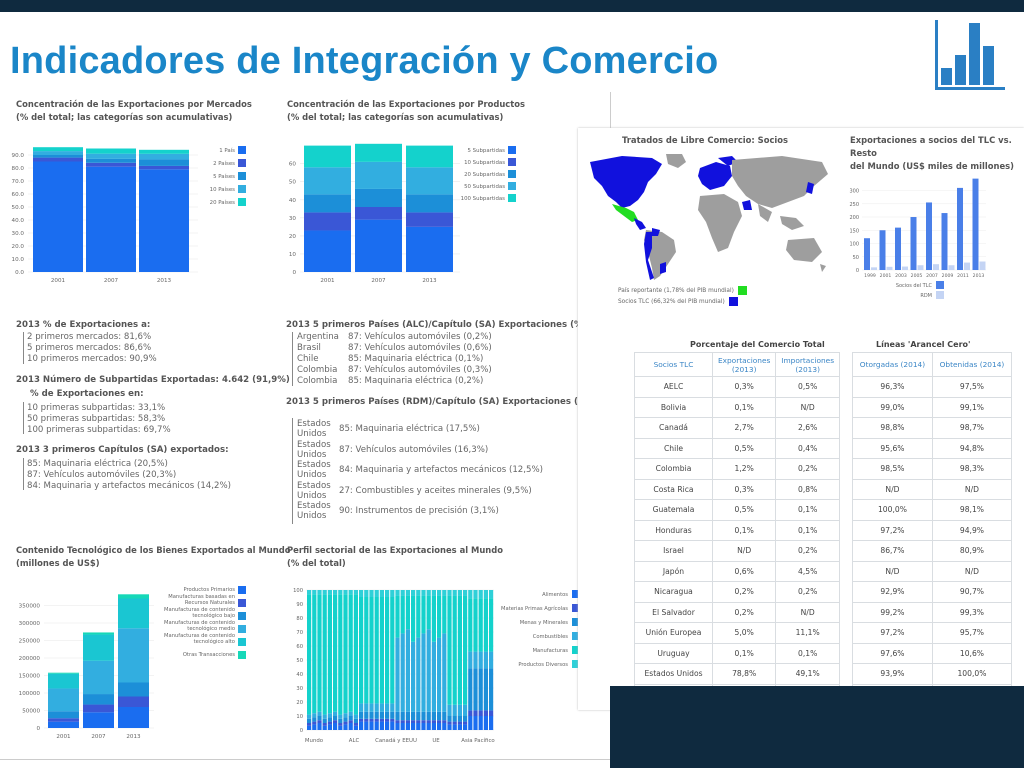  I want to click on col-exp: Exportaciones (2013), so click(744, 364).